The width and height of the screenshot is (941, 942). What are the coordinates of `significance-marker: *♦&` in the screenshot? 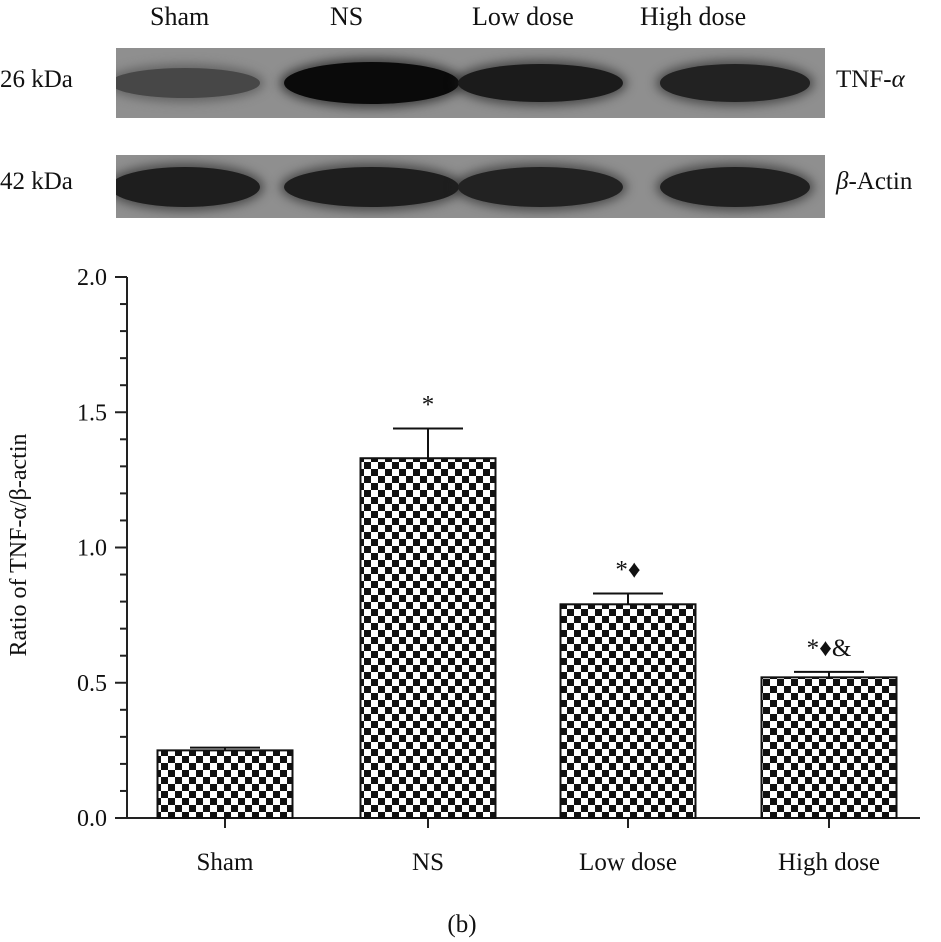 It's located at (829, 648).